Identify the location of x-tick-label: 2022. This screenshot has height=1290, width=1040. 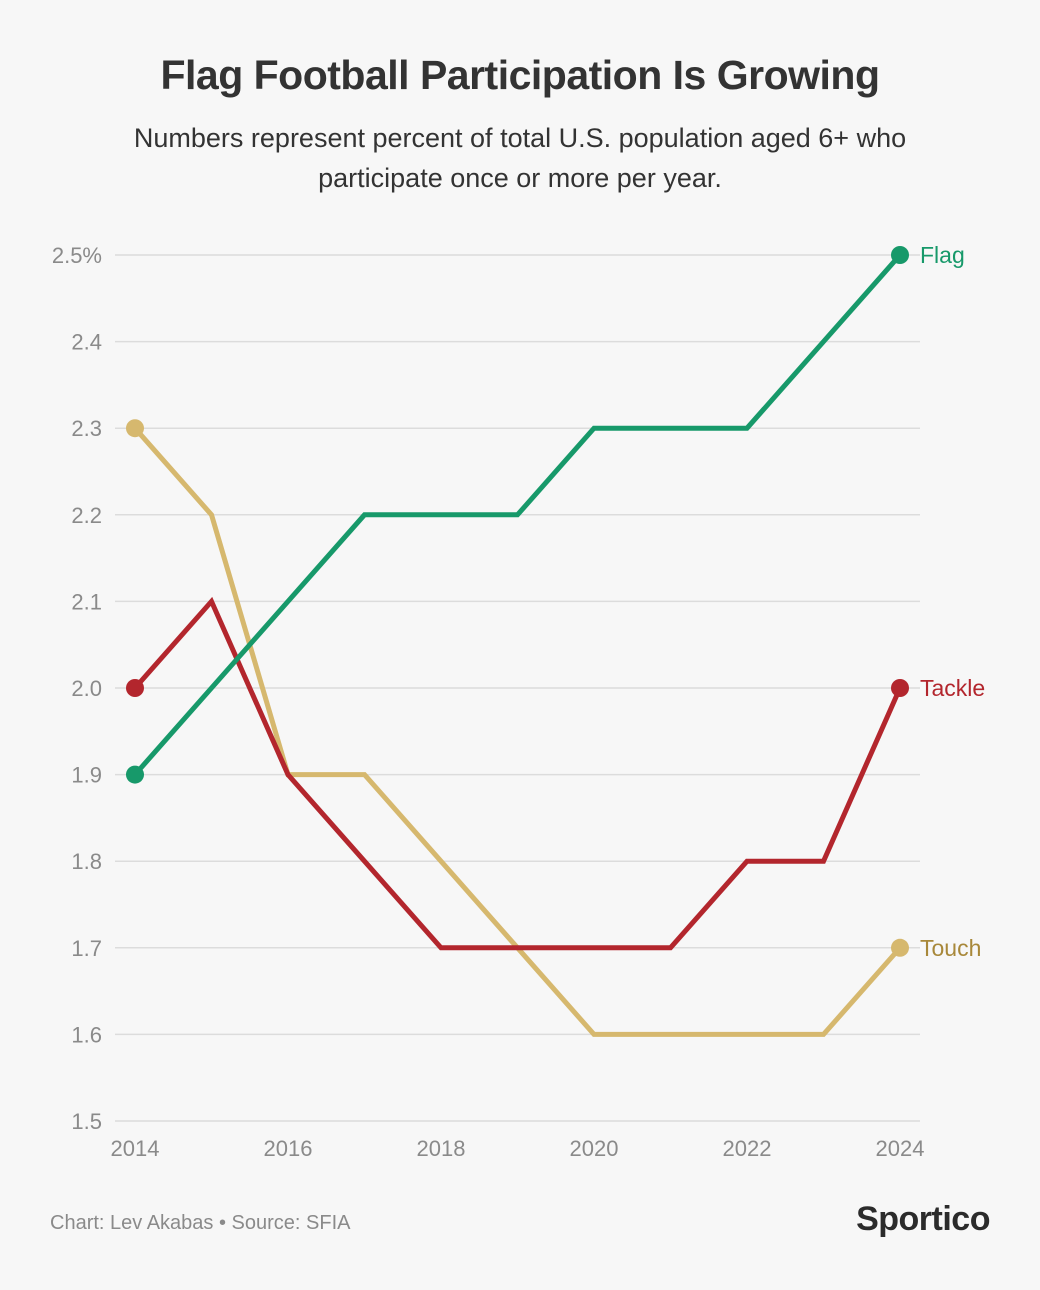
(747, 1148).